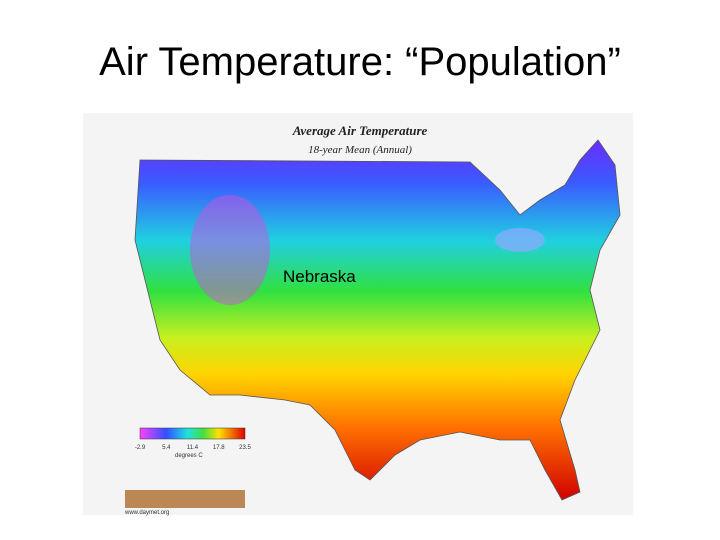  Describe the element at coordinates (166, 448) in the screenshot. I see `legend-tick-label: 5.4` at that location.